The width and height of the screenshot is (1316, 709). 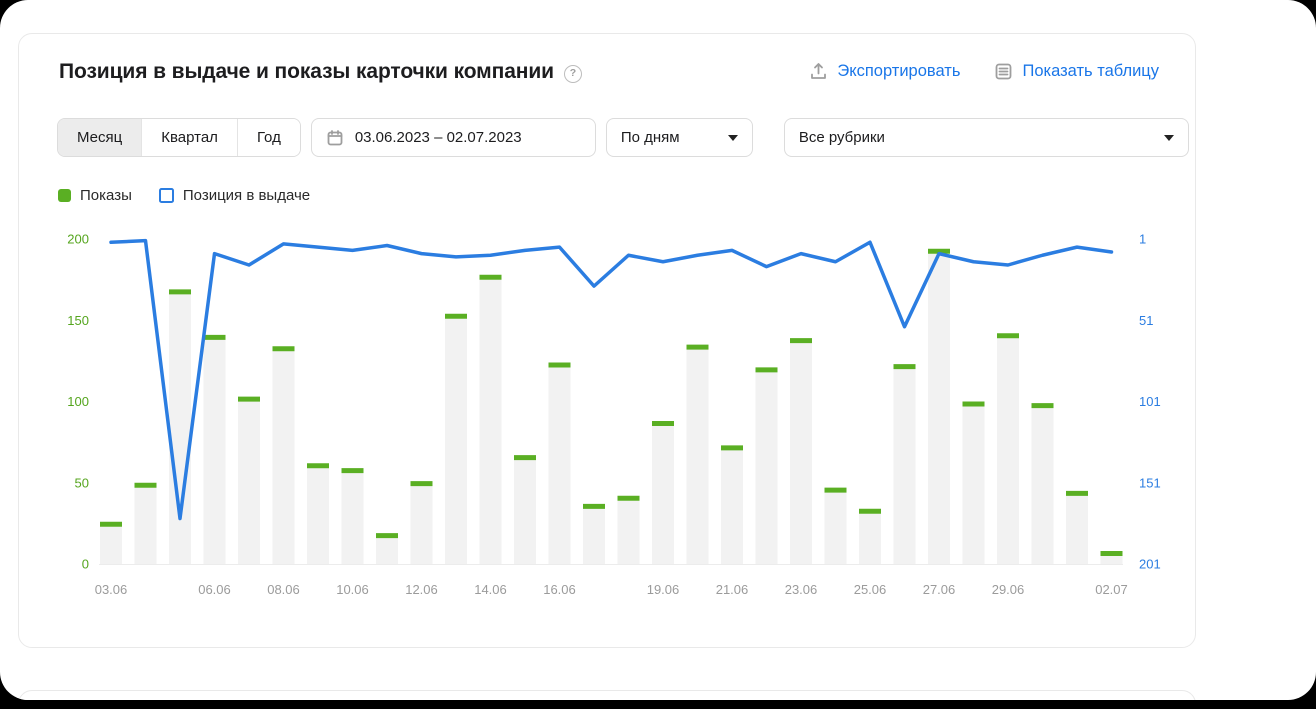 What do you see at coordinates (939, 251) in the screenshot?
I see `bar-cap-27.06` at bounding box center [939, 251].